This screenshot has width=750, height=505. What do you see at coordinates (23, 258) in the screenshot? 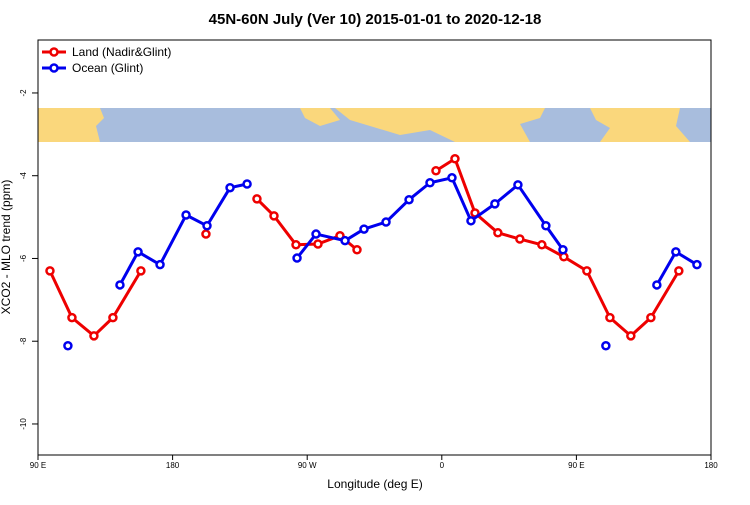
I see `y-tick-label: -6` at bounding box center [23, 258].